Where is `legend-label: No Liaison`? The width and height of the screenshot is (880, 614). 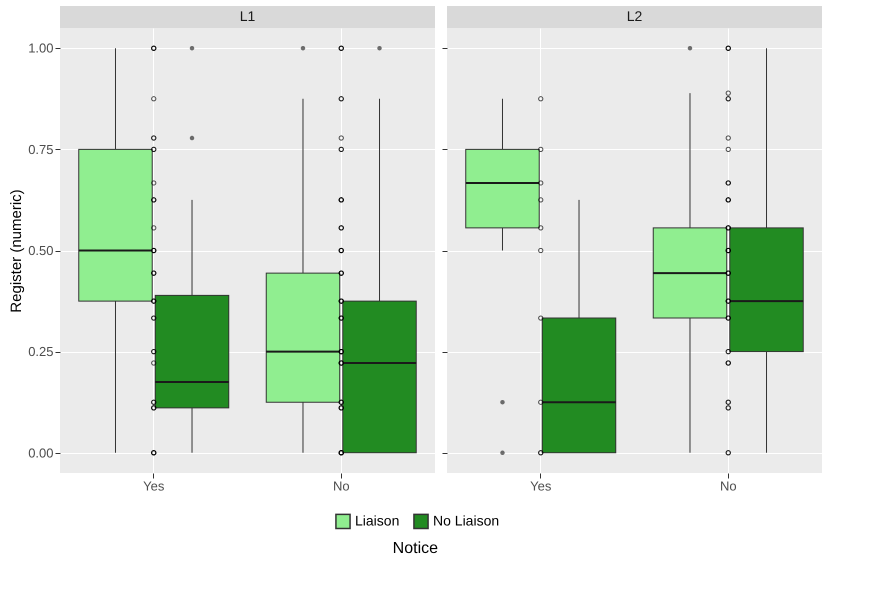 legend-label: No Liaison is located at coordinates (466, 520).